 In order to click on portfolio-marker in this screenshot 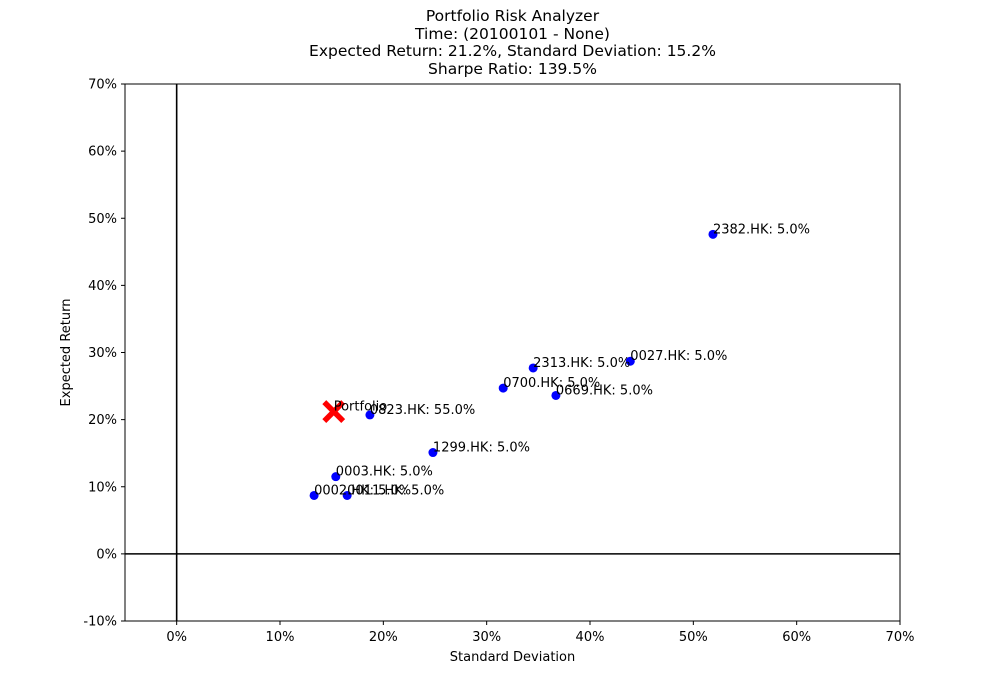, I will do `click(334, 411)`.